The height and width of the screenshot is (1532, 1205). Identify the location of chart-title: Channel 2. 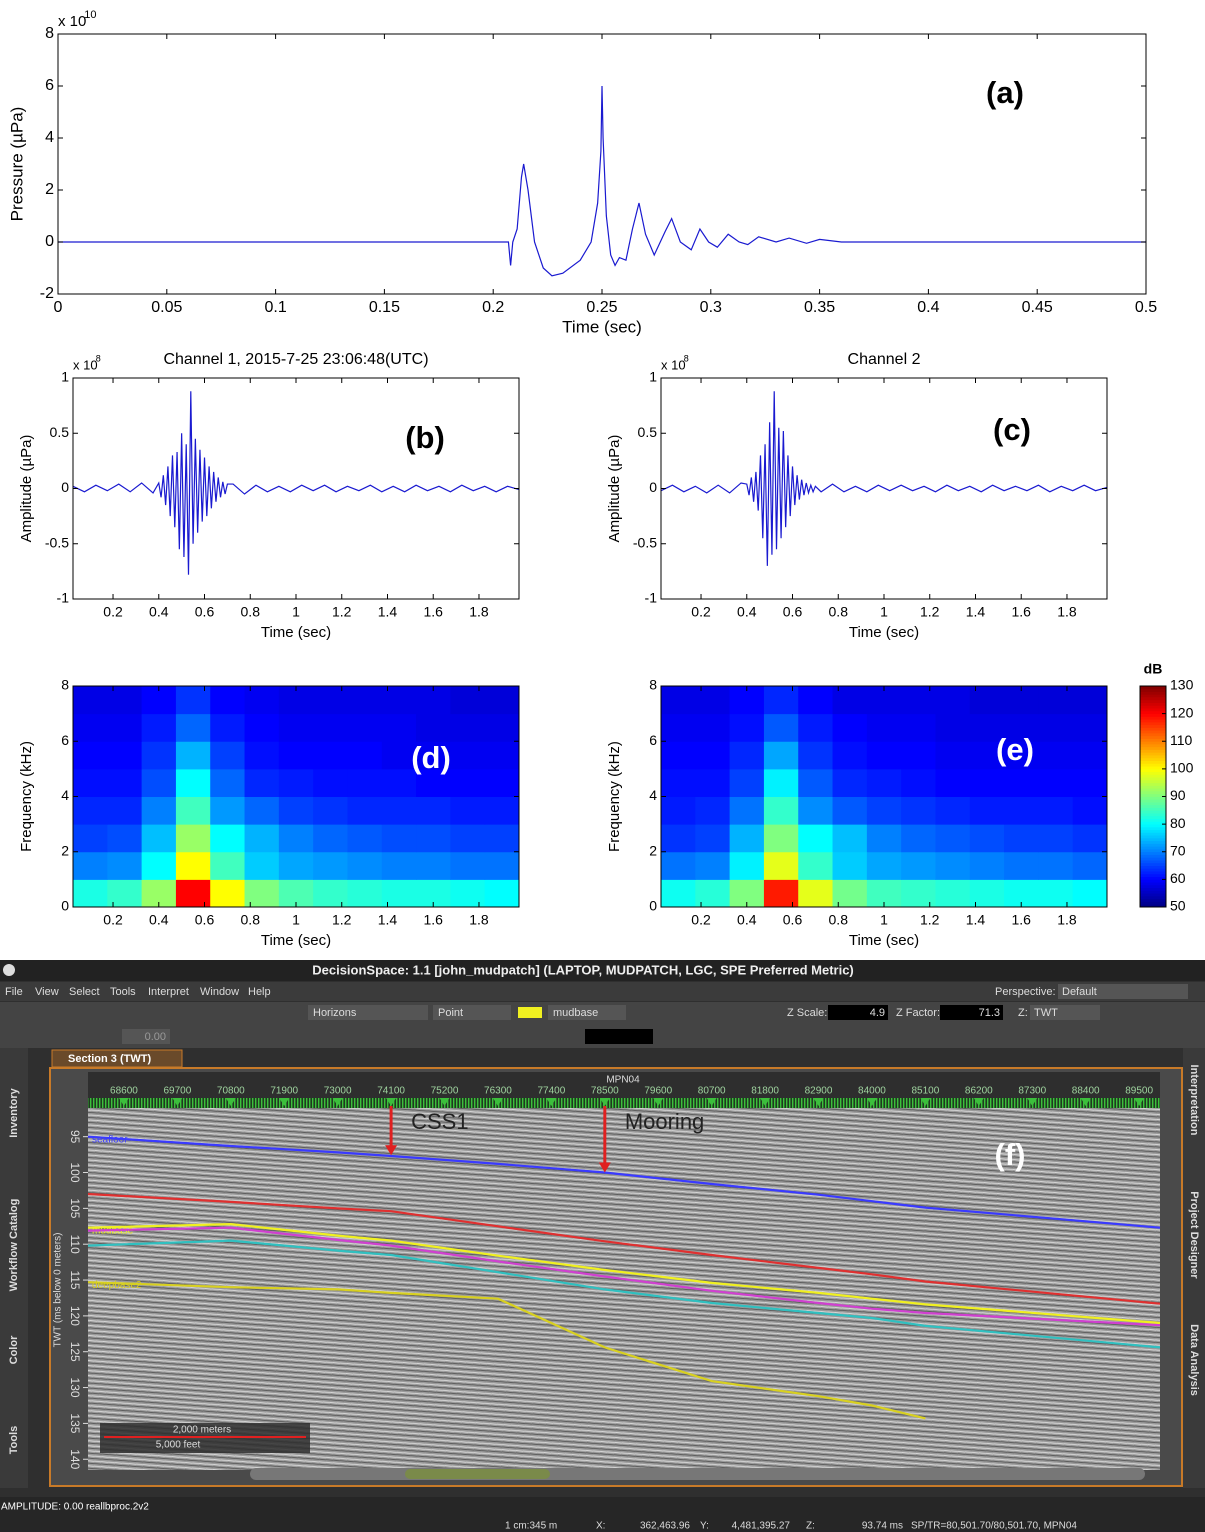
(884, 359).